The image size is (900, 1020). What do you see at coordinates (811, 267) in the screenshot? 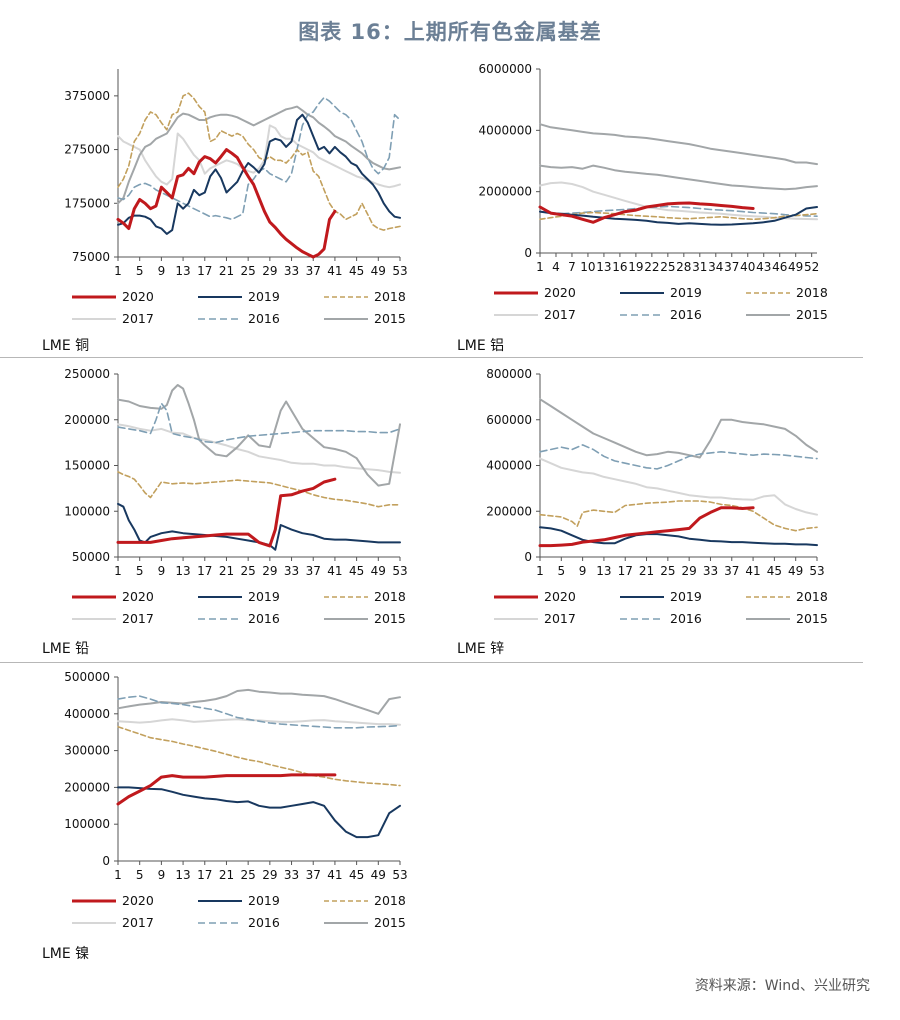
I see `x-tick-label: 52` at bounding box center [811, 267].